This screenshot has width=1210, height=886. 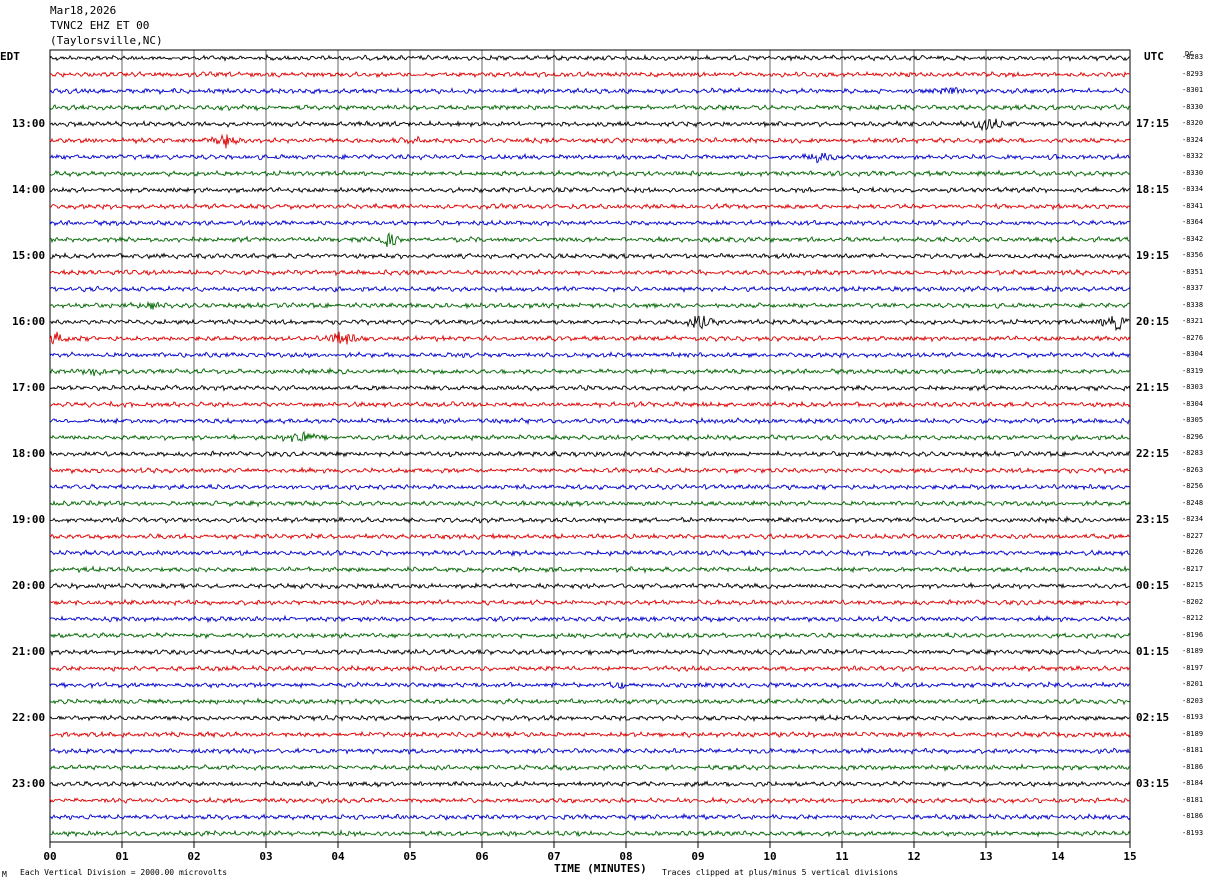 I want to click on x-tick-label: 03, so click(x=265, y=856).